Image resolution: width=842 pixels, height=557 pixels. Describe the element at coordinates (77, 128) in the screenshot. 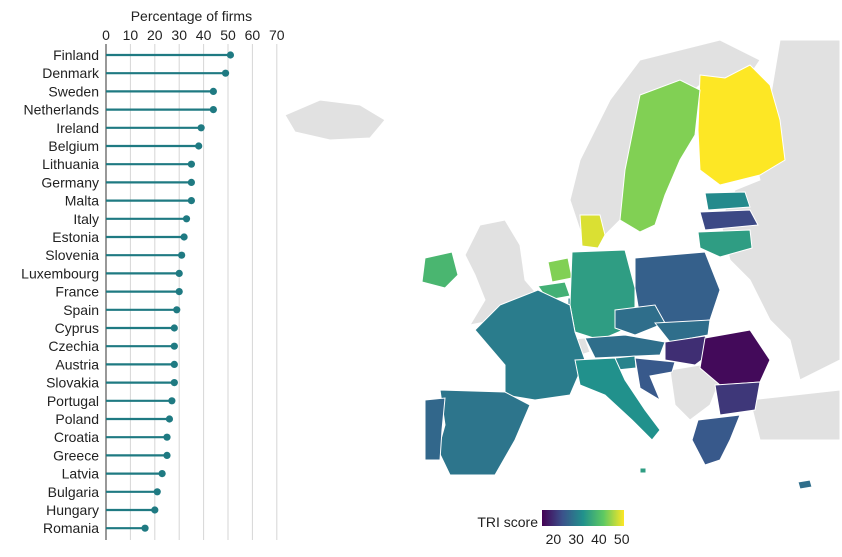

I see `category-label: Ireland` at that location.